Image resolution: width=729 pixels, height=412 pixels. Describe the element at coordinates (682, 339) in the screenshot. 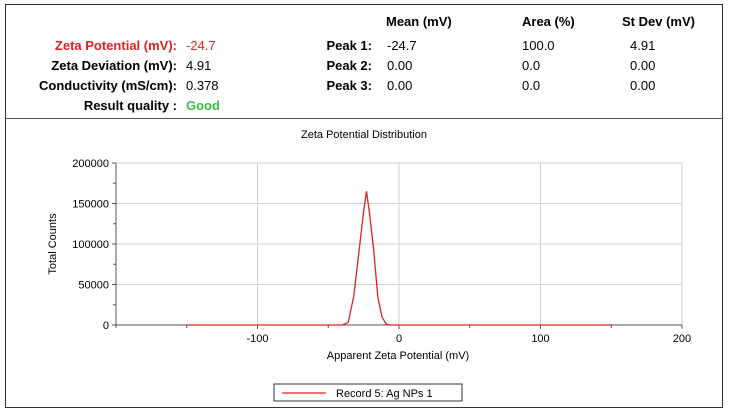

I see `x-tick-label: 200` at that location.